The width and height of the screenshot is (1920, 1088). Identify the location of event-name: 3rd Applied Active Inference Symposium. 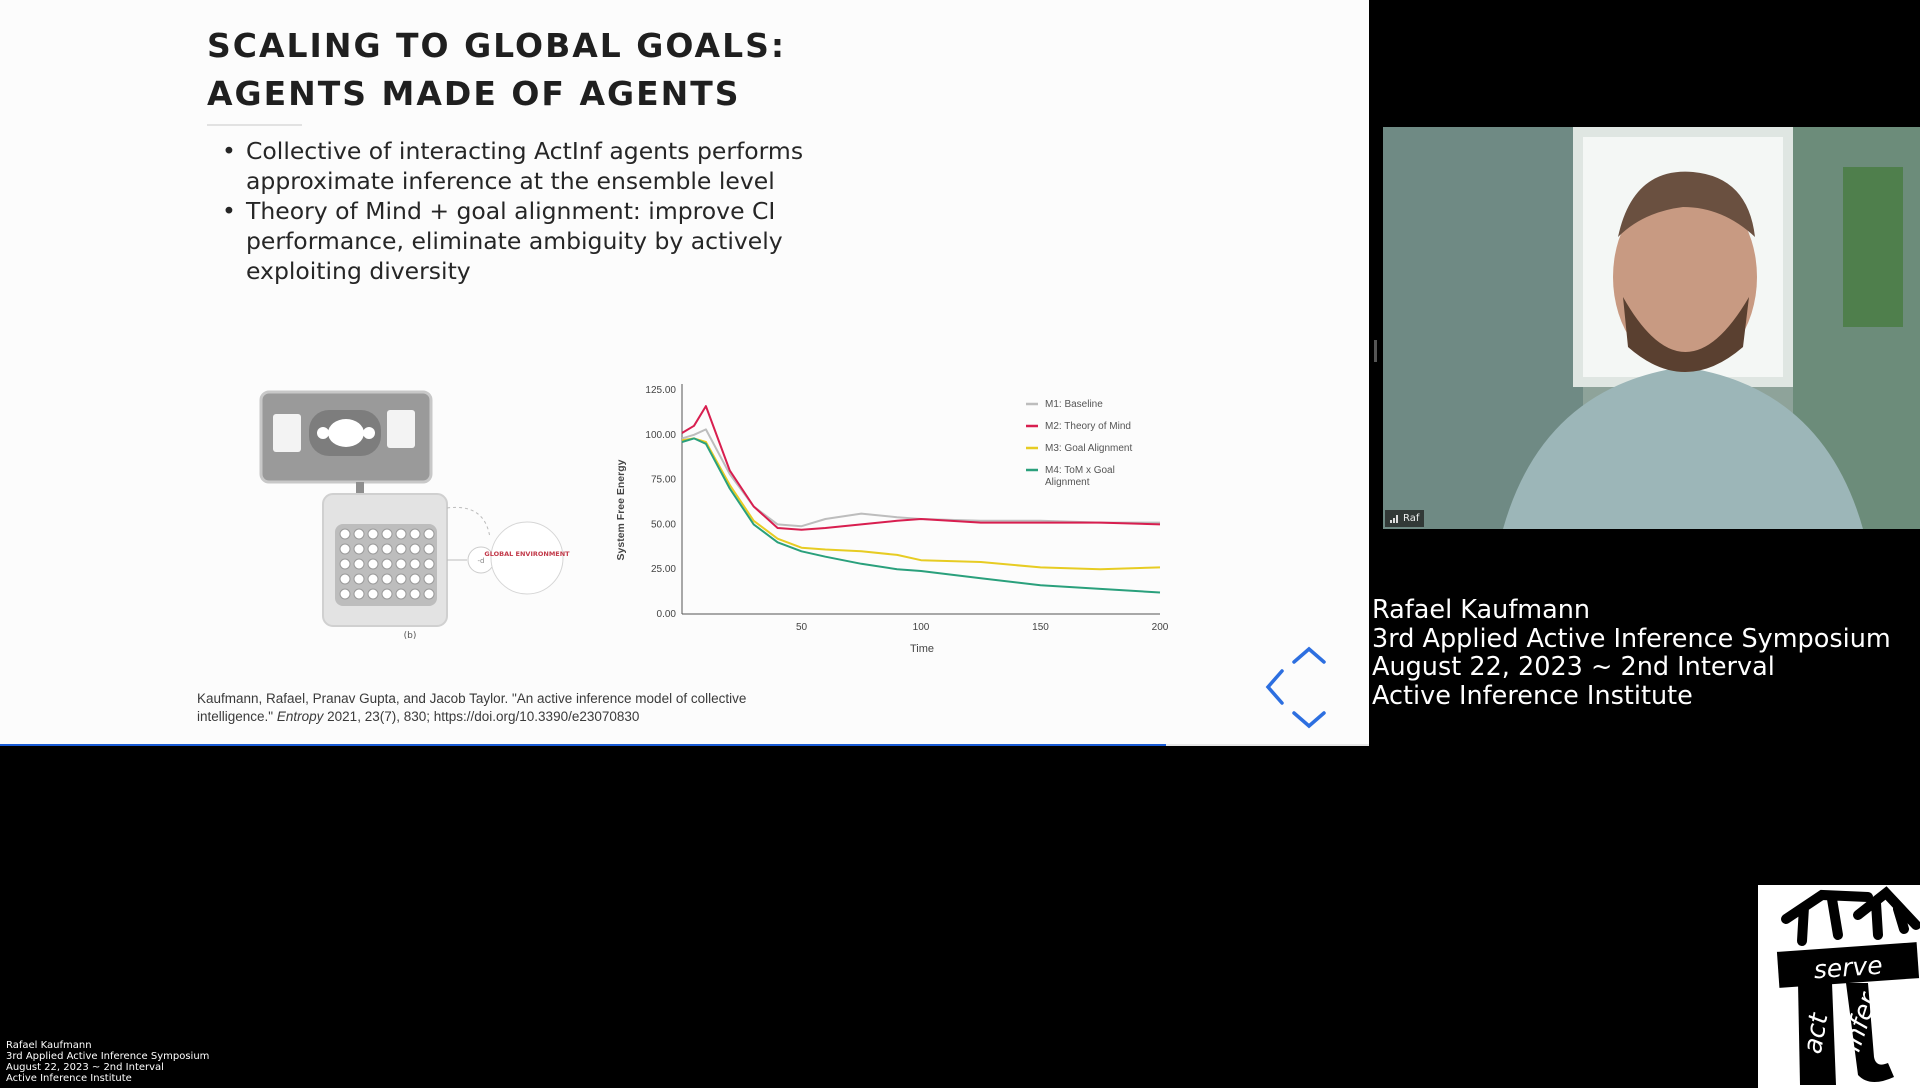
(1631, 638).